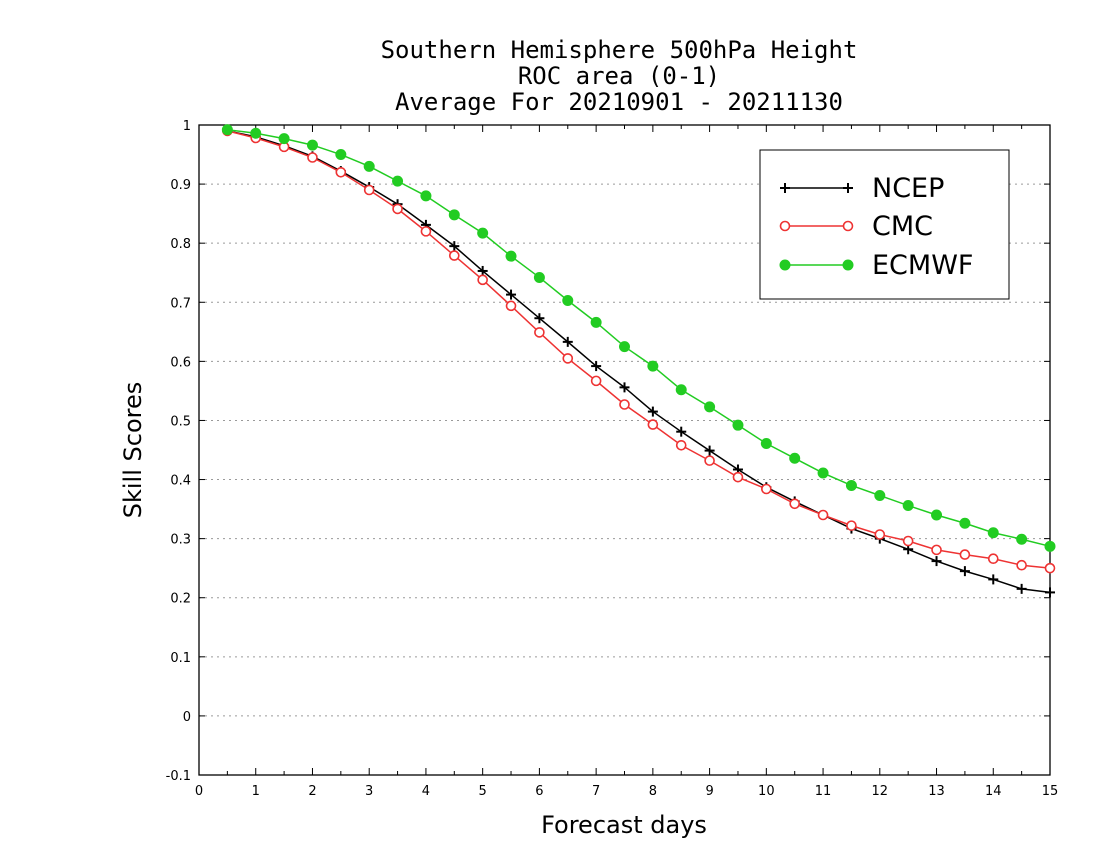 The image size is (1100, 850). What do you see at coordinates (993, 791) in the screenshot?
I see `x-tick-label: 14` at bounding box center [993, 791].